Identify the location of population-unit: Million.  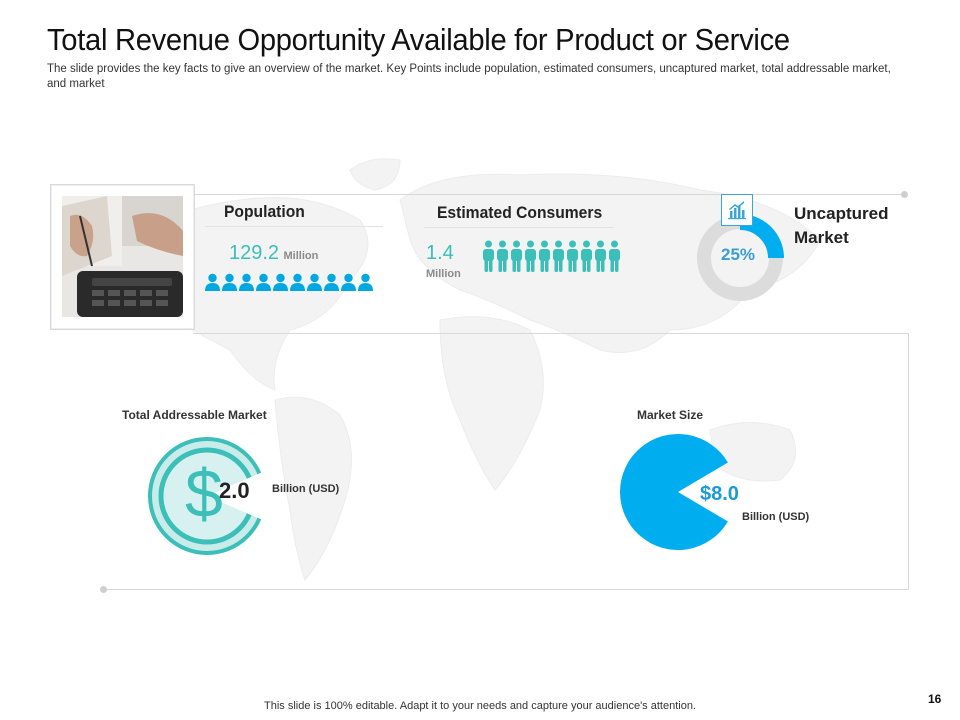
(301, 256).